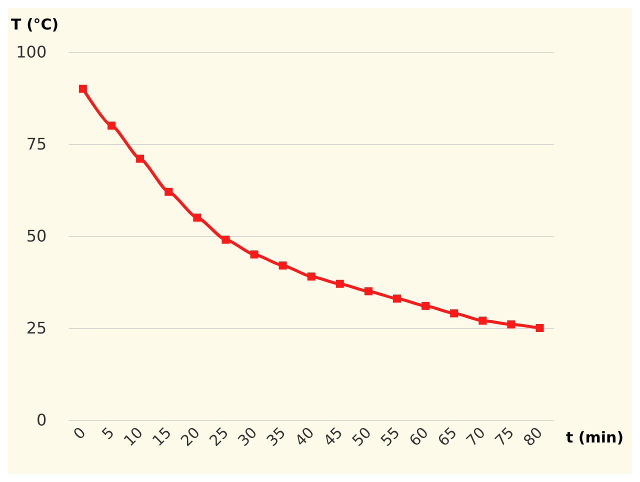 The height and width of the screenshot is (482, 640). I want to click on x-tick-label: 25, so click(219, 437).